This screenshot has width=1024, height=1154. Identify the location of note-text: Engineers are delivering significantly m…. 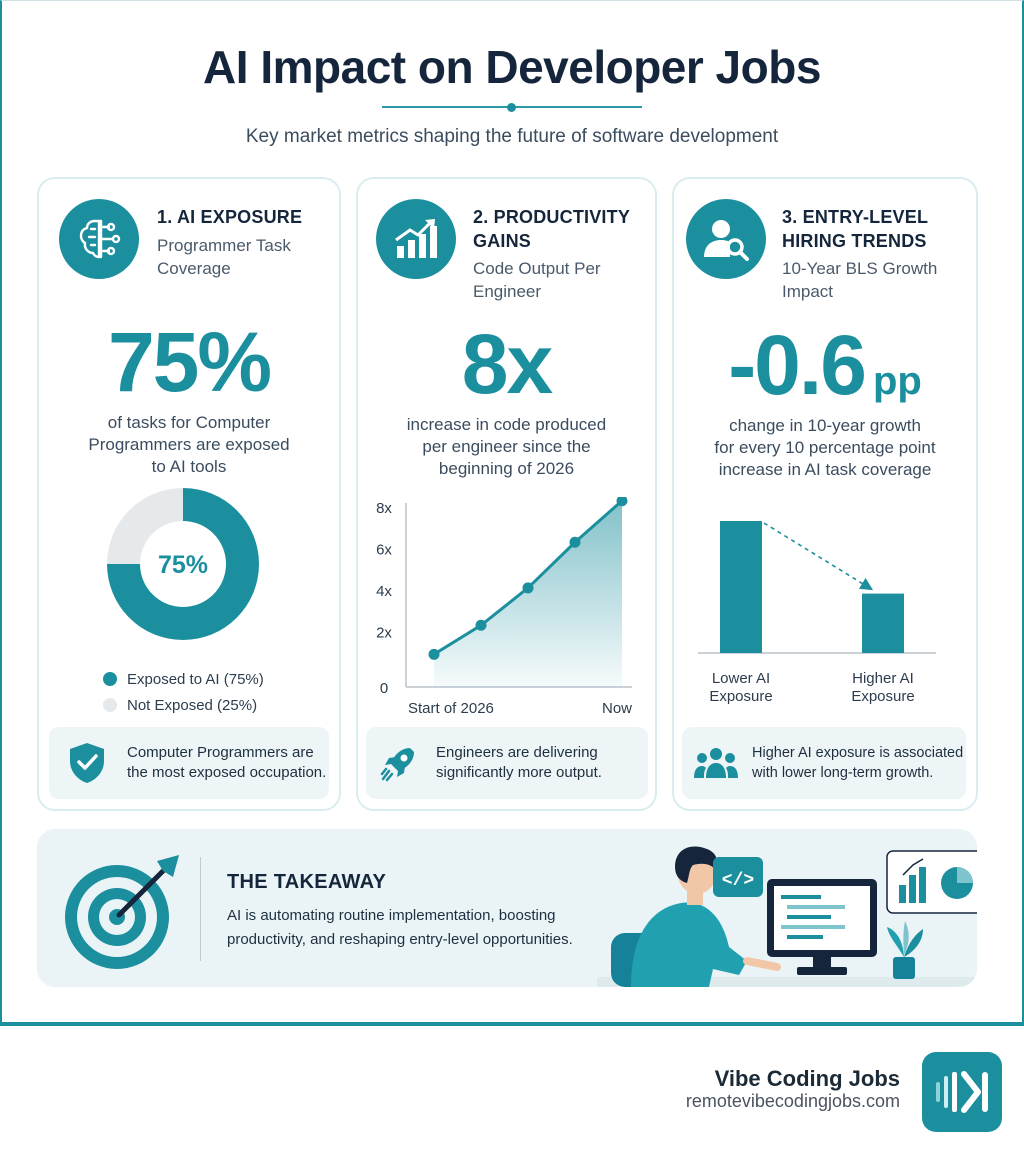
(519, 763).